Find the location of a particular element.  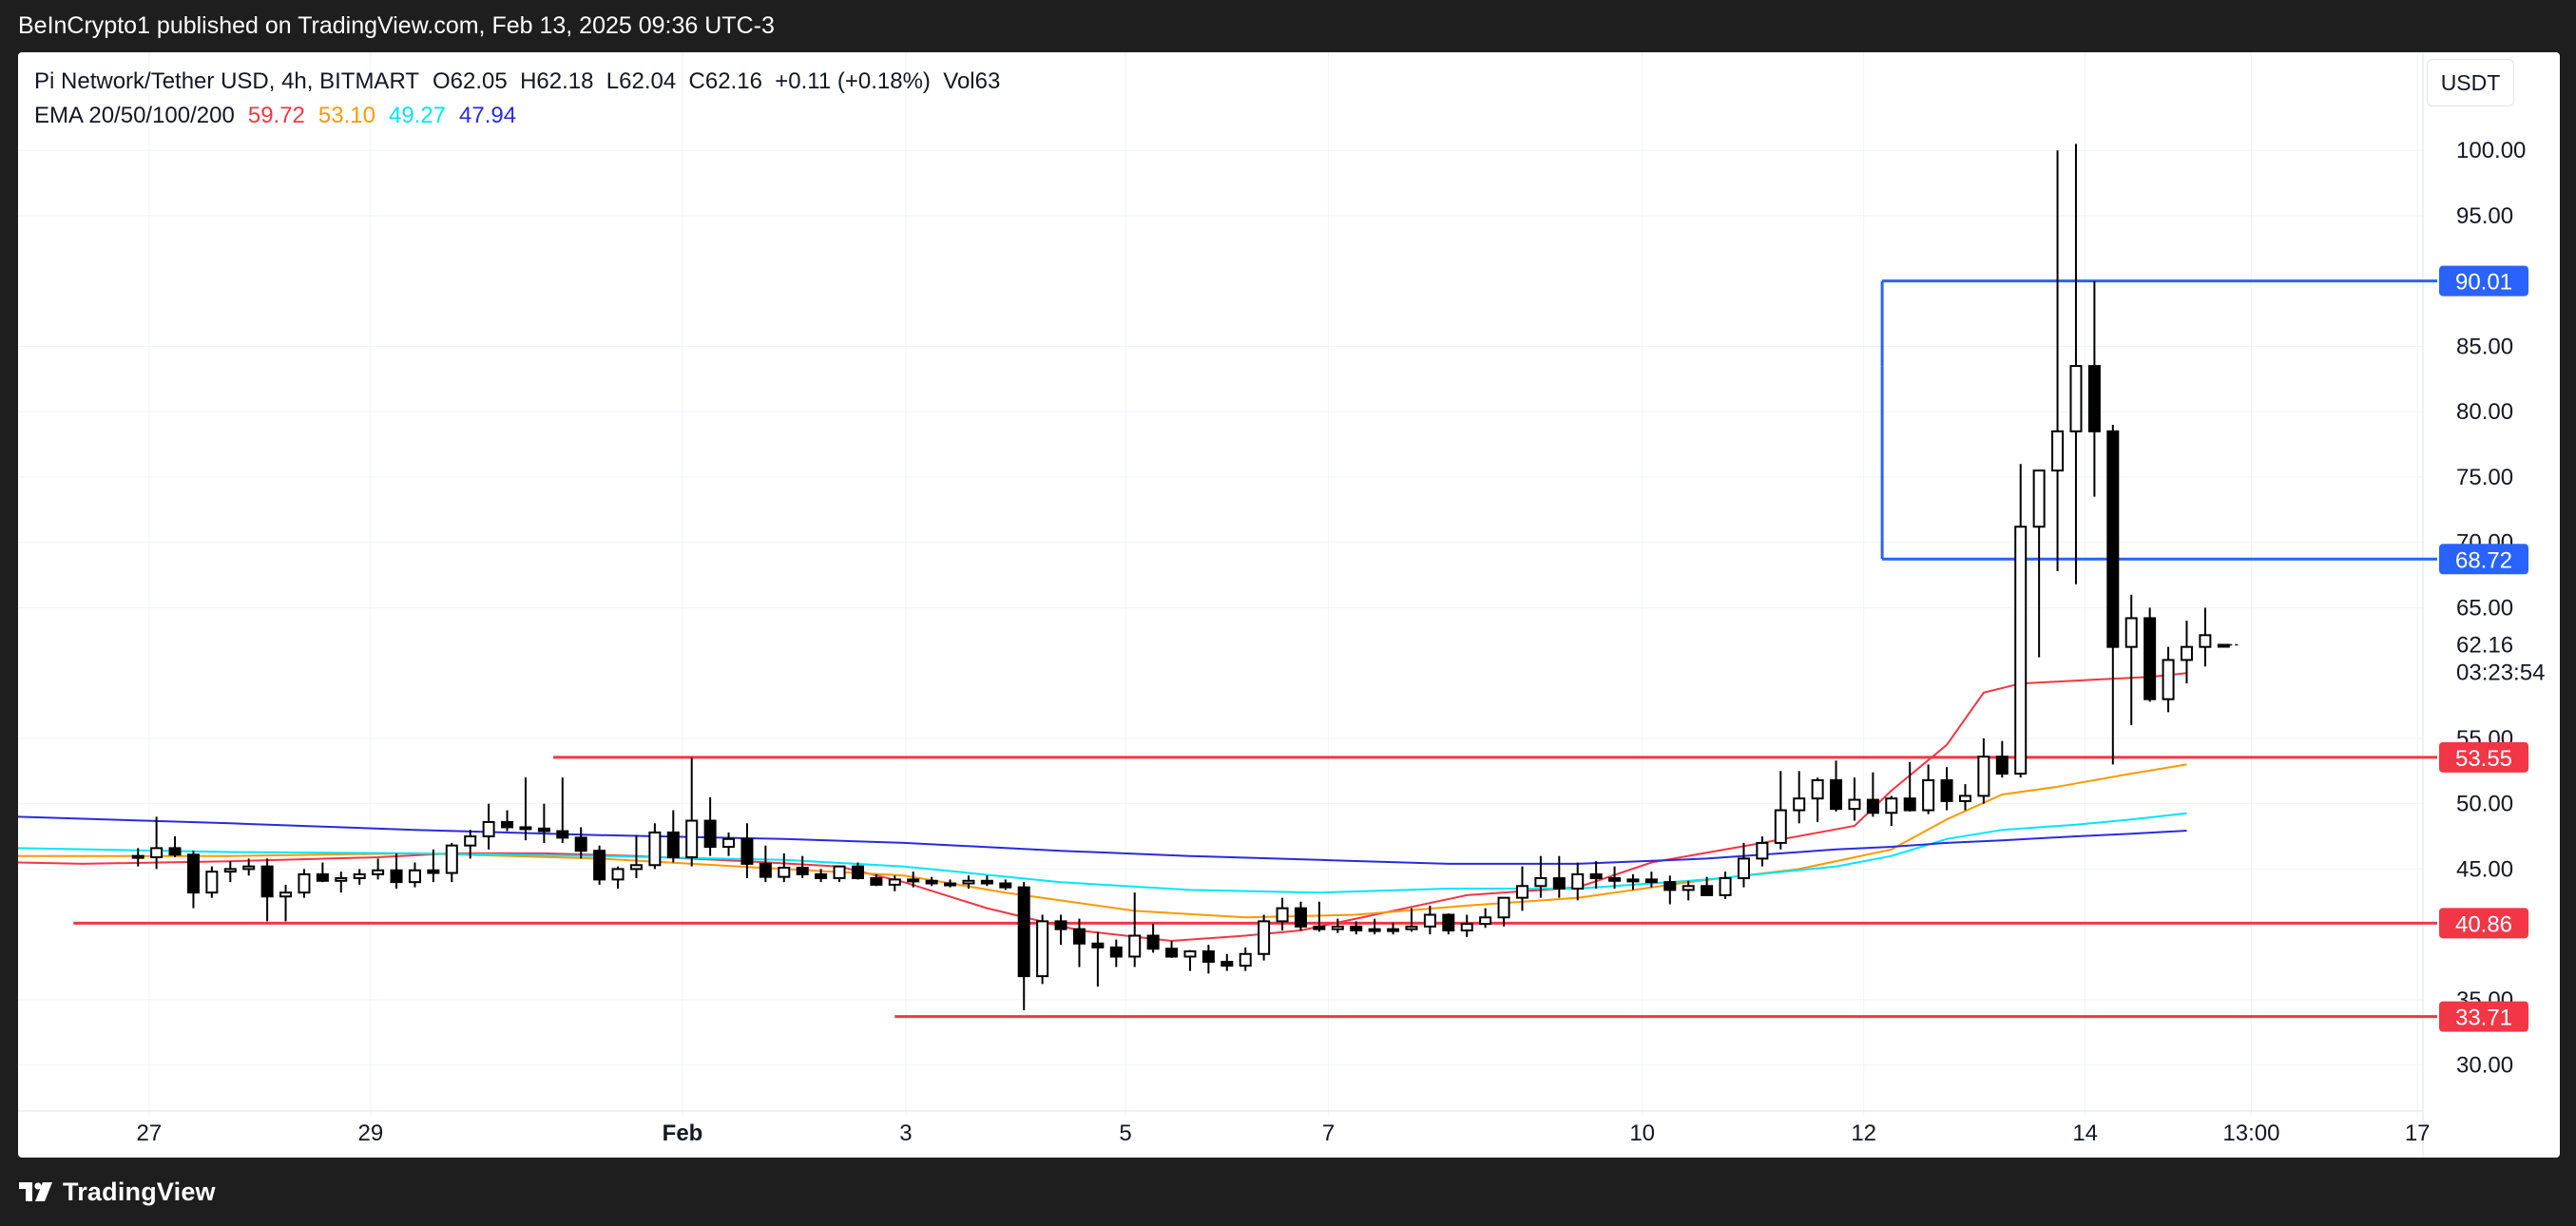

level-badge-label: 68.72 is located at coordinates (2484, 560).